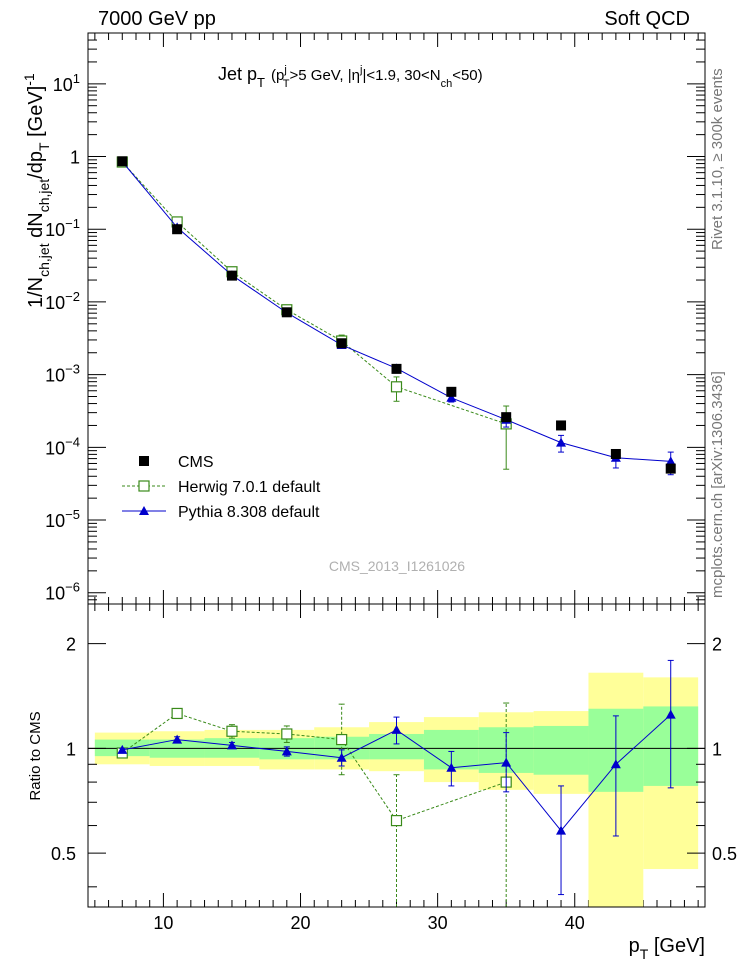 The width and height of the screenshot is (746, 977). What do you see at coordinates (163, 923) in the screenshot?
I see `x-tick-label: 10` at bounding box center [163, 923].